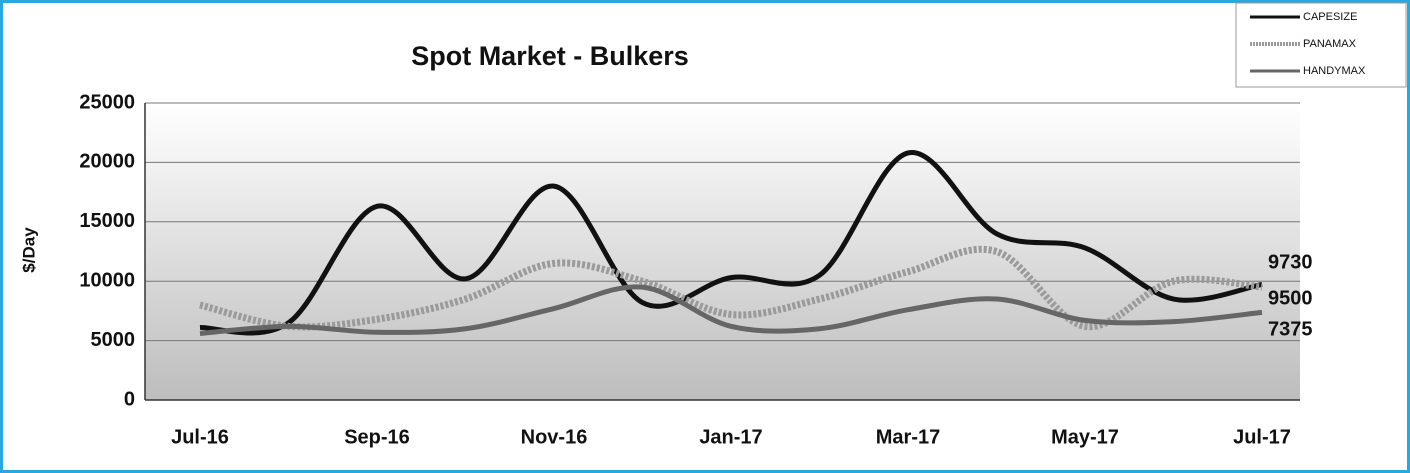 This screenshot has width=1410, height=473. I want to click on y-tick-label: 0, so click(129, 399).